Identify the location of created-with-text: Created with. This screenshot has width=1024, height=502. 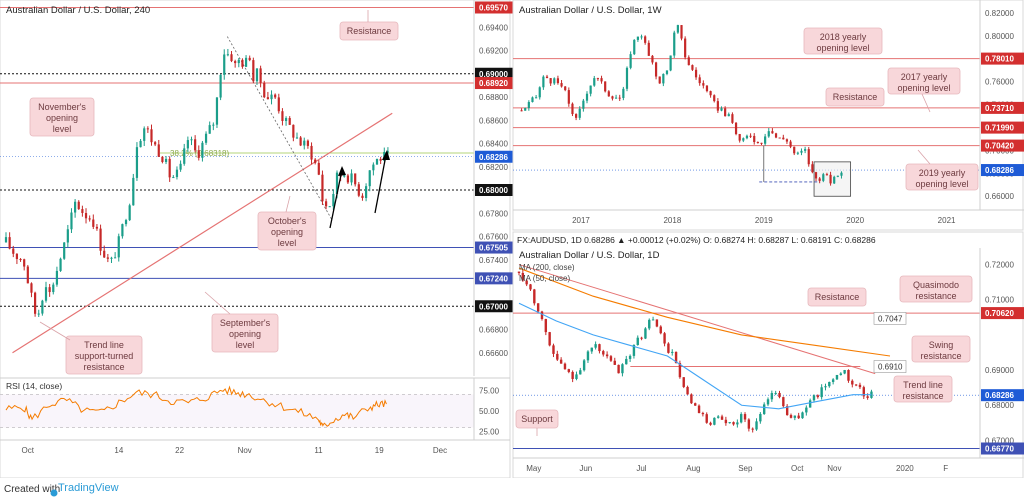
(32, 489).